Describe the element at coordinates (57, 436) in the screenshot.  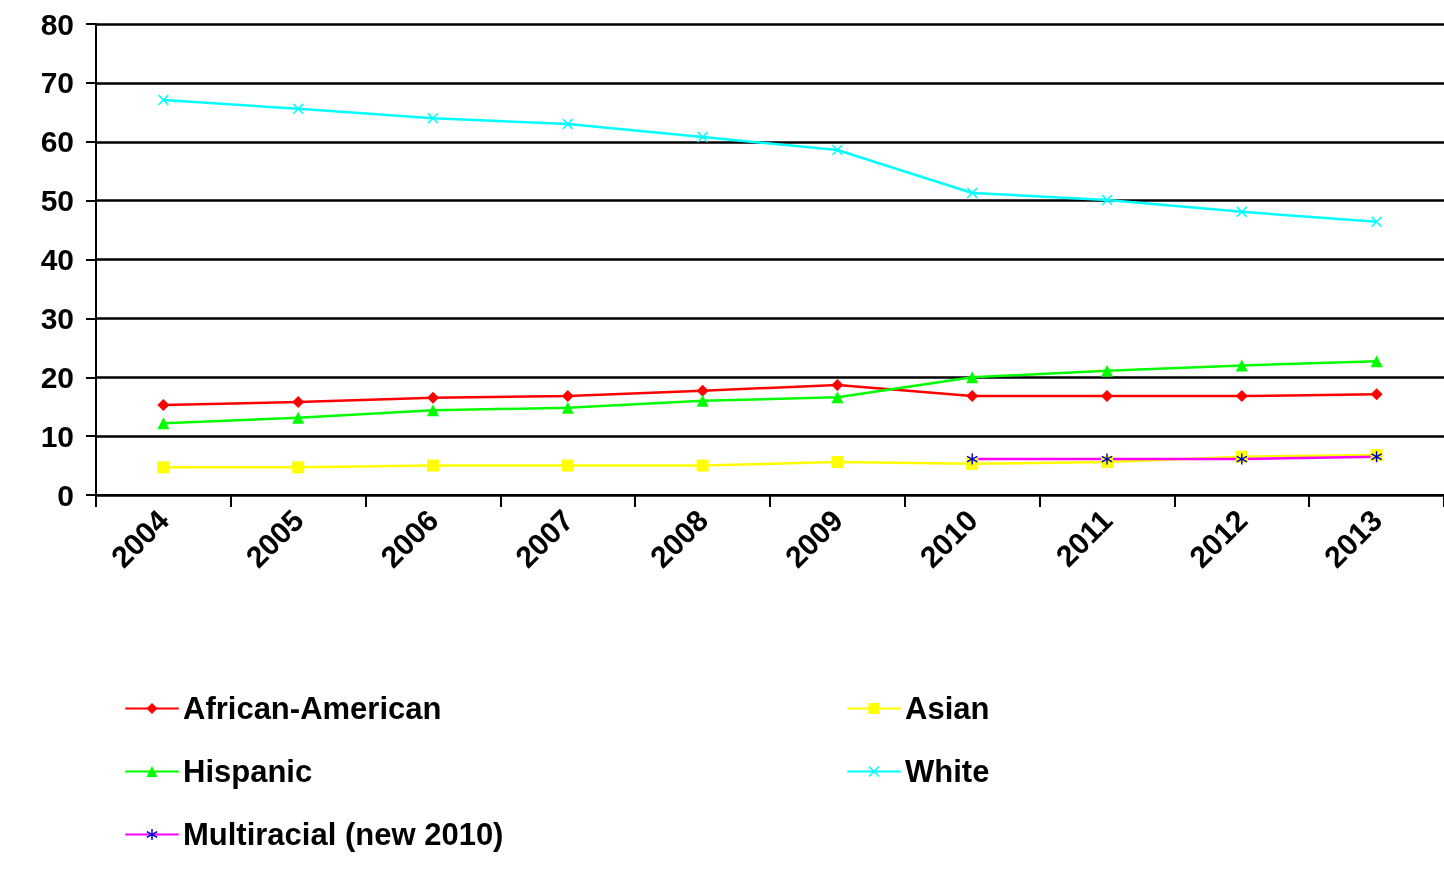
I see `y-tick-label: 10` at that location.